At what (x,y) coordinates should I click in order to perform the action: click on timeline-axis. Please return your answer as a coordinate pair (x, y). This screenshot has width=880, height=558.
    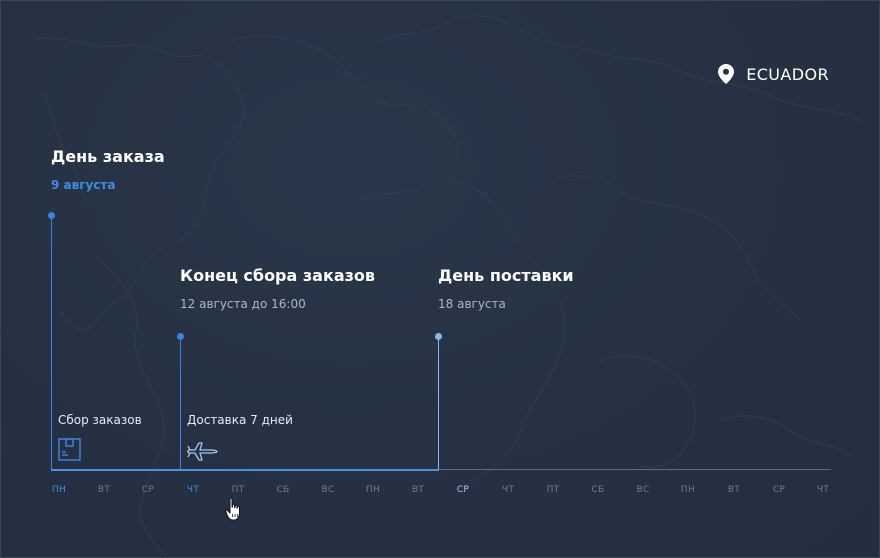
    Looking at the image, I should click on (441, 469).